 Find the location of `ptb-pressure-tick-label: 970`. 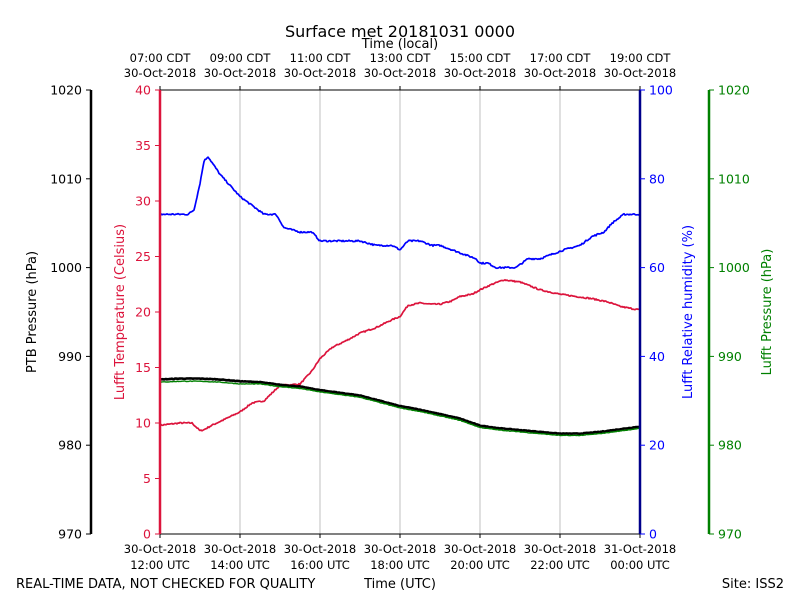

ptb-pressure-tick-label: 970 is located at coordinates (70, 534).